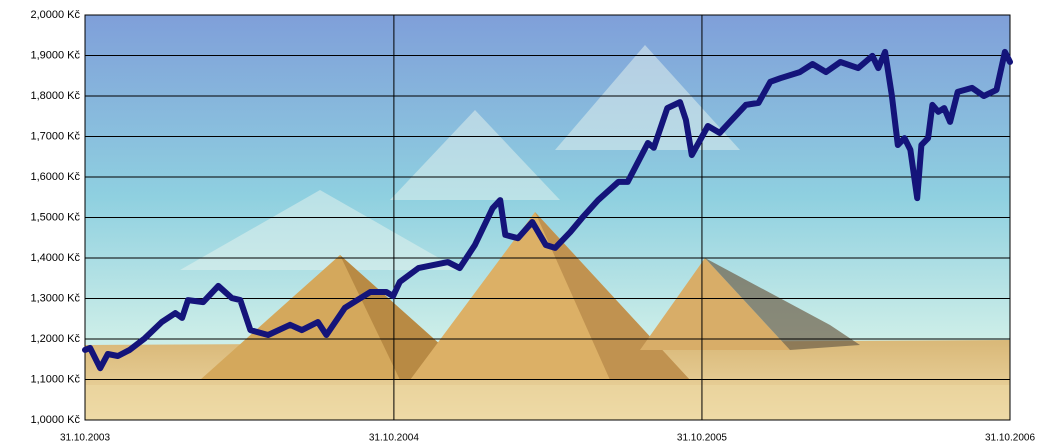 Image resolution: width=1040 pixels, height=447 pixels. Describe the element at coordinates (55, 177) in the screenshot. I see `y-tick-label: 1,6000 Kč` at that location.